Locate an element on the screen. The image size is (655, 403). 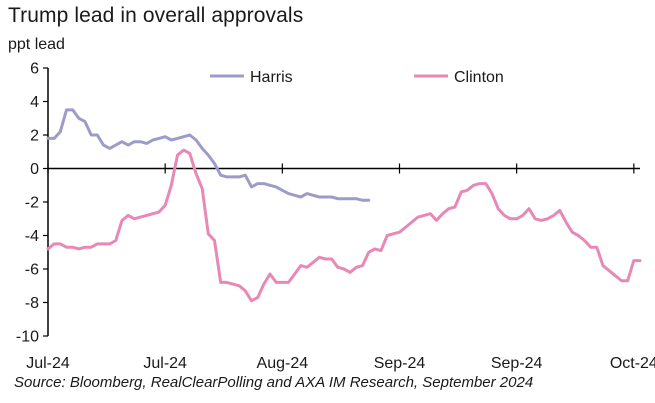
y-tick-label: 2 is located at coordinates (34, 136).